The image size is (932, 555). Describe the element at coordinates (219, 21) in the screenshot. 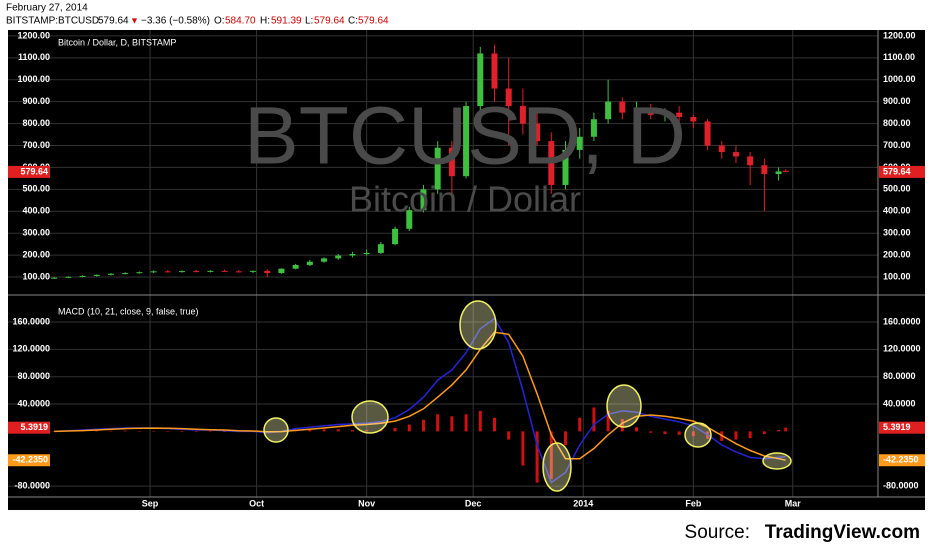

I see `open-label: O:` at that location.